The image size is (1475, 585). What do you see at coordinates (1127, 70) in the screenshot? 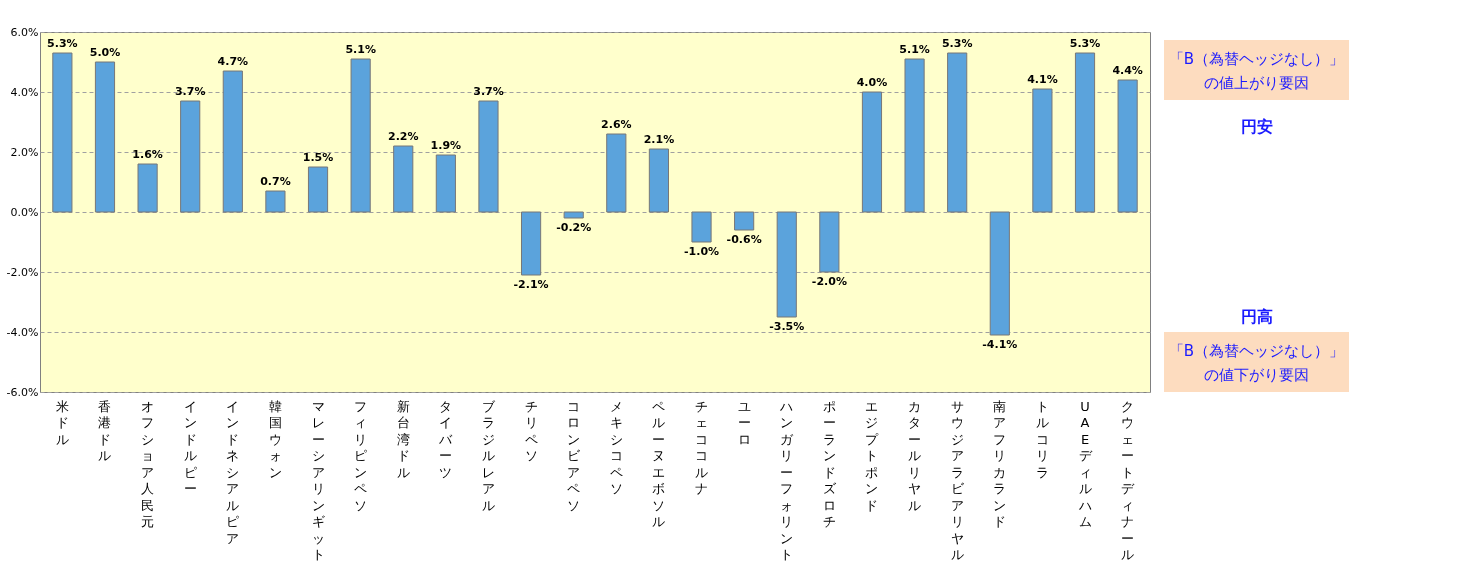
I see `data-label: 4.4%` at bounding box center [1127, 70].